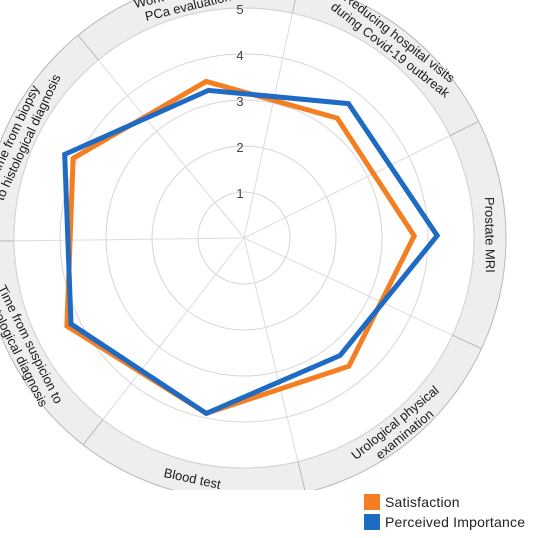 This screenshot has width=550, height=538. What do you see at coordinates (455, 522) in the screenshot?
I see `legend-label-perceived-importance: Perceived Importance` at bounding box center [455, 522].